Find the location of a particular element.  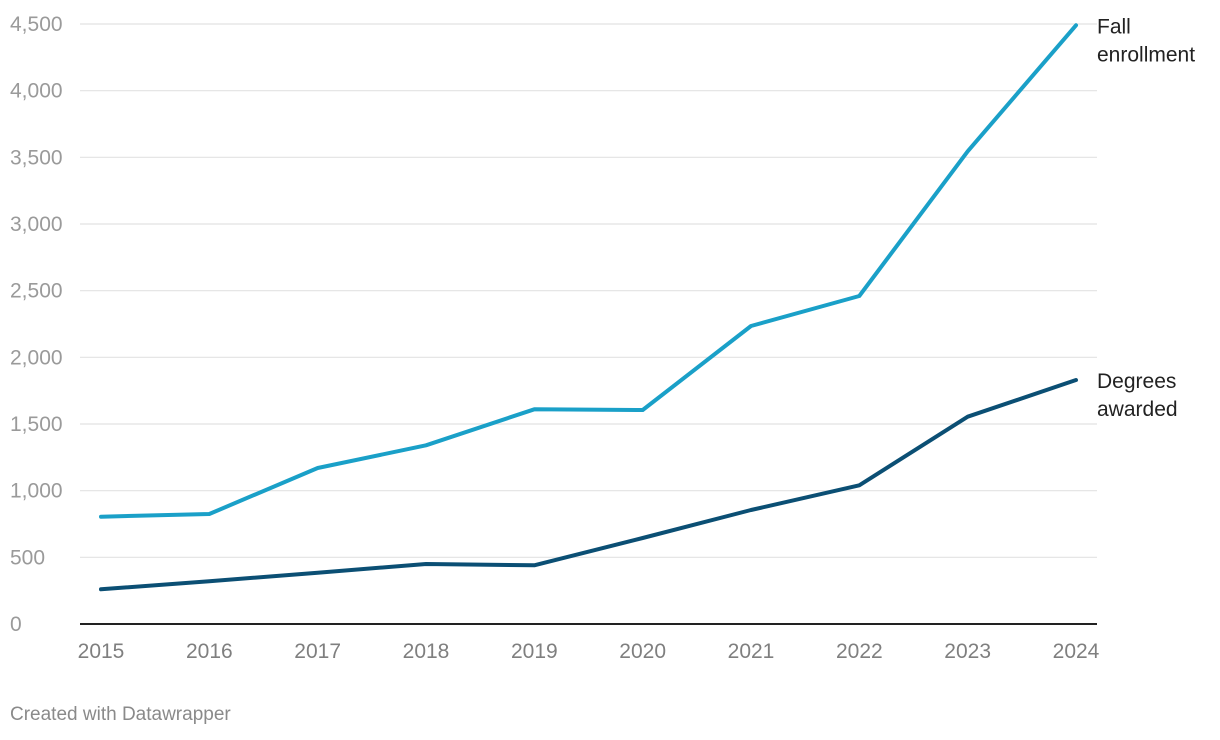

y-tick-label: 1,000 is located at coordinates (36, 491).